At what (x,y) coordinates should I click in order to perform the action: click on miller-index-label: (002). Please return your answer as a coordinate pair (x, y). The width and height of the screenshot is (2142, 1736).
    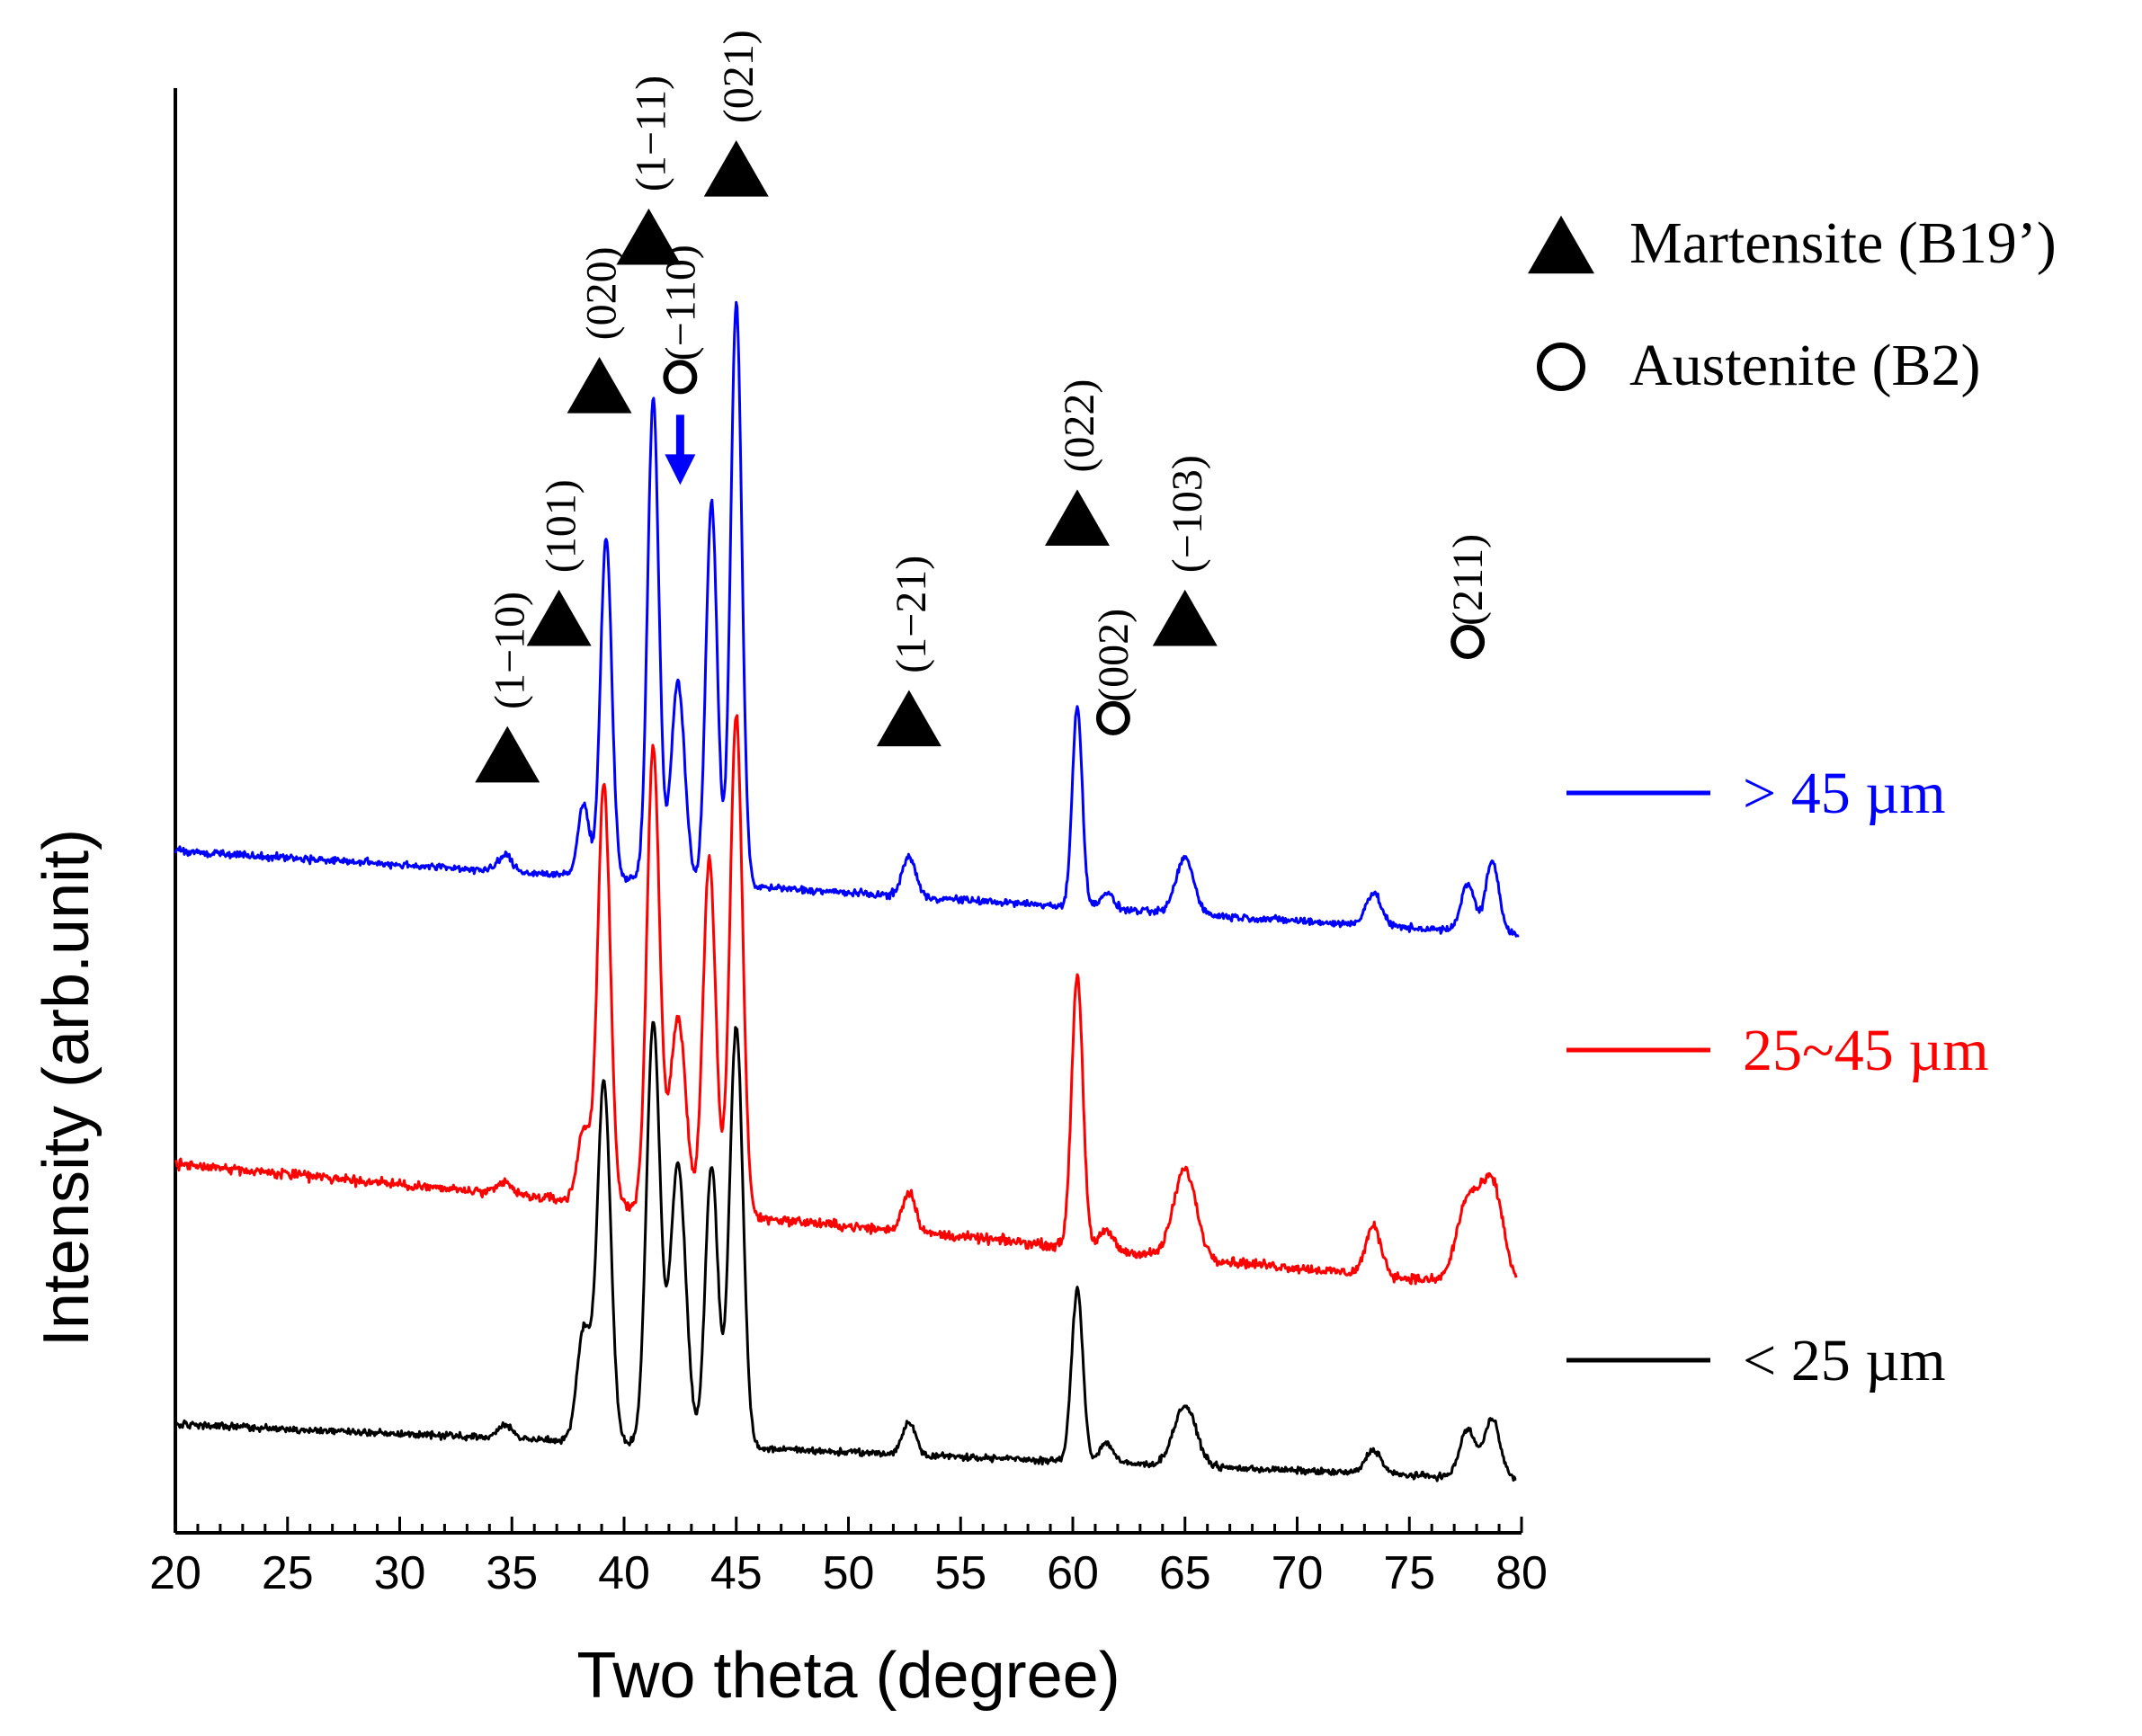
    Looking at the image, I should click on (1114, 655).